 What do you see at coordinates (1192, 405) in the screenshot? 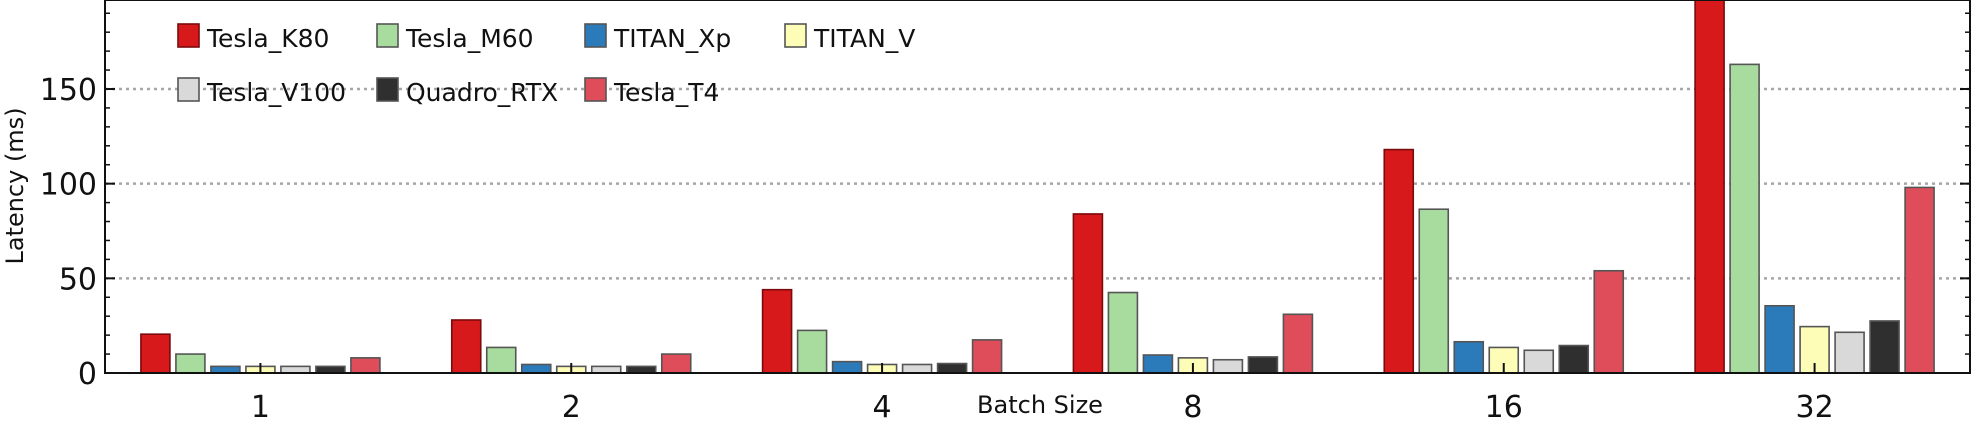
I see `x-tick-label: 8` at bounding box center [1192, 405].